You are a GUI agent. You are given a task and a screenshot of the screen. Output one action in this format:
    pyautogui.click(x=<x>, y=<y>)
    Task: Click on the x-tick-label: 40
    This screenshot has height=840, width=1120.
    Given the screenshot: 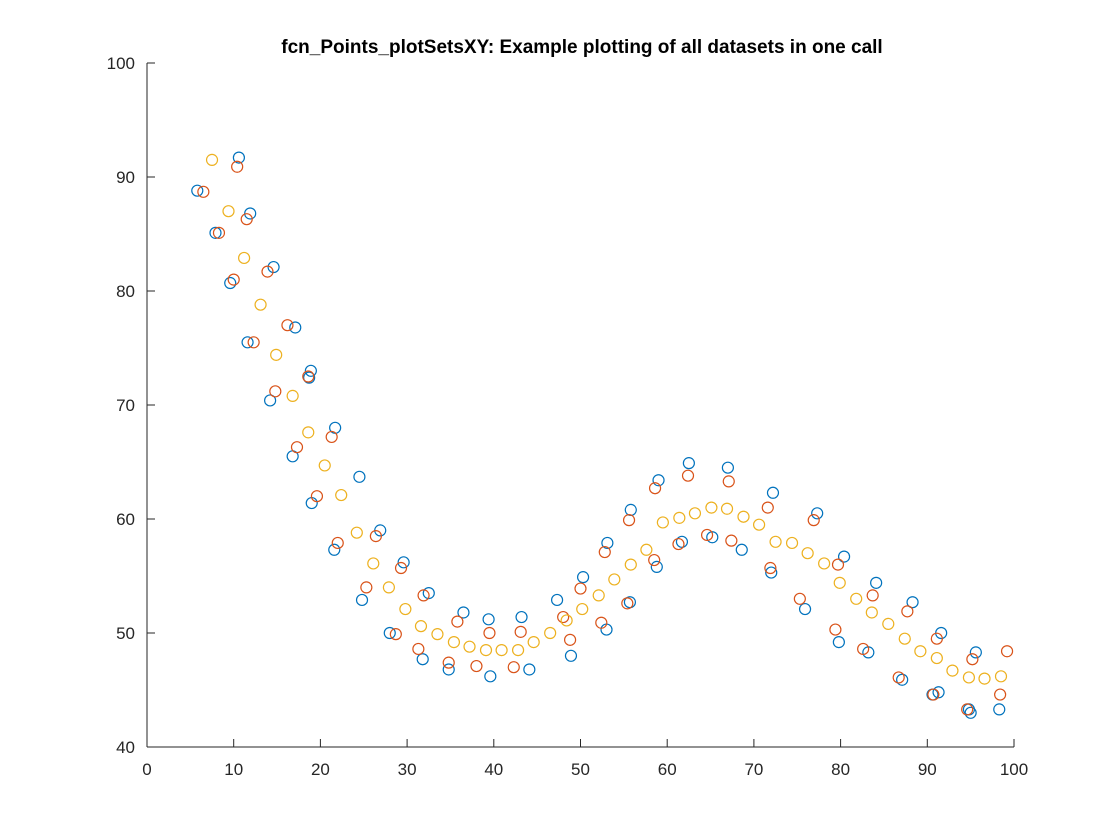 What is the action you would take?
    pyautogui.click(x=493, y=769)
    